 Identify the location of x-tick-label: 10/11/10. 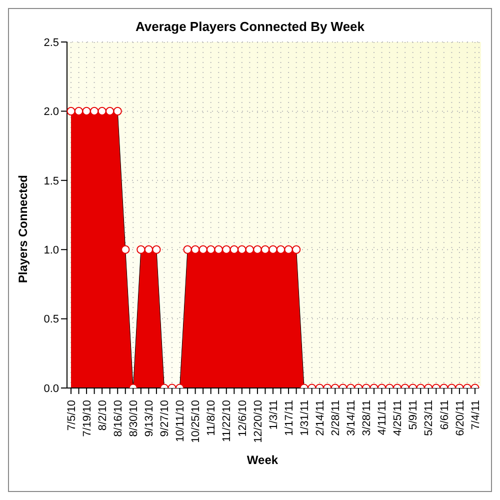
(180, 421).